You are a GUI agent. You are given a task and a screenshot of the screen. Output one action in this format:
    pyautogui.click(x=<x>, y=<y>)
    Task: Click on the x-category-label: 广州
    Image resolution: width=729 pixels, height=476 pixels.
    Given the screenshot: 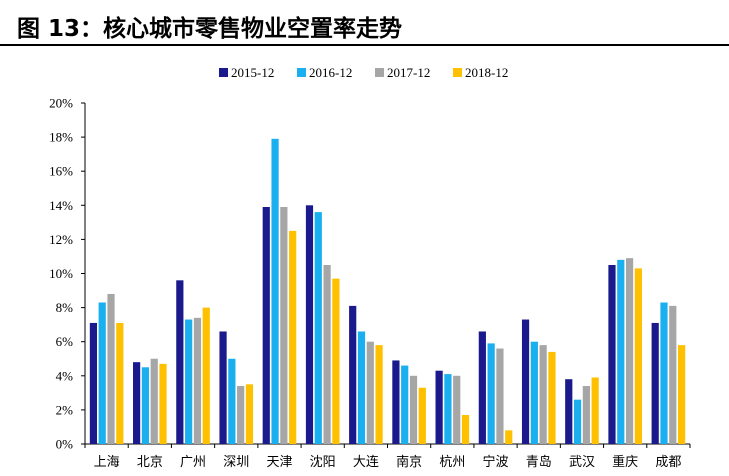 What is the action you would take?
    pyautogui.click(x=193, y=462)
    